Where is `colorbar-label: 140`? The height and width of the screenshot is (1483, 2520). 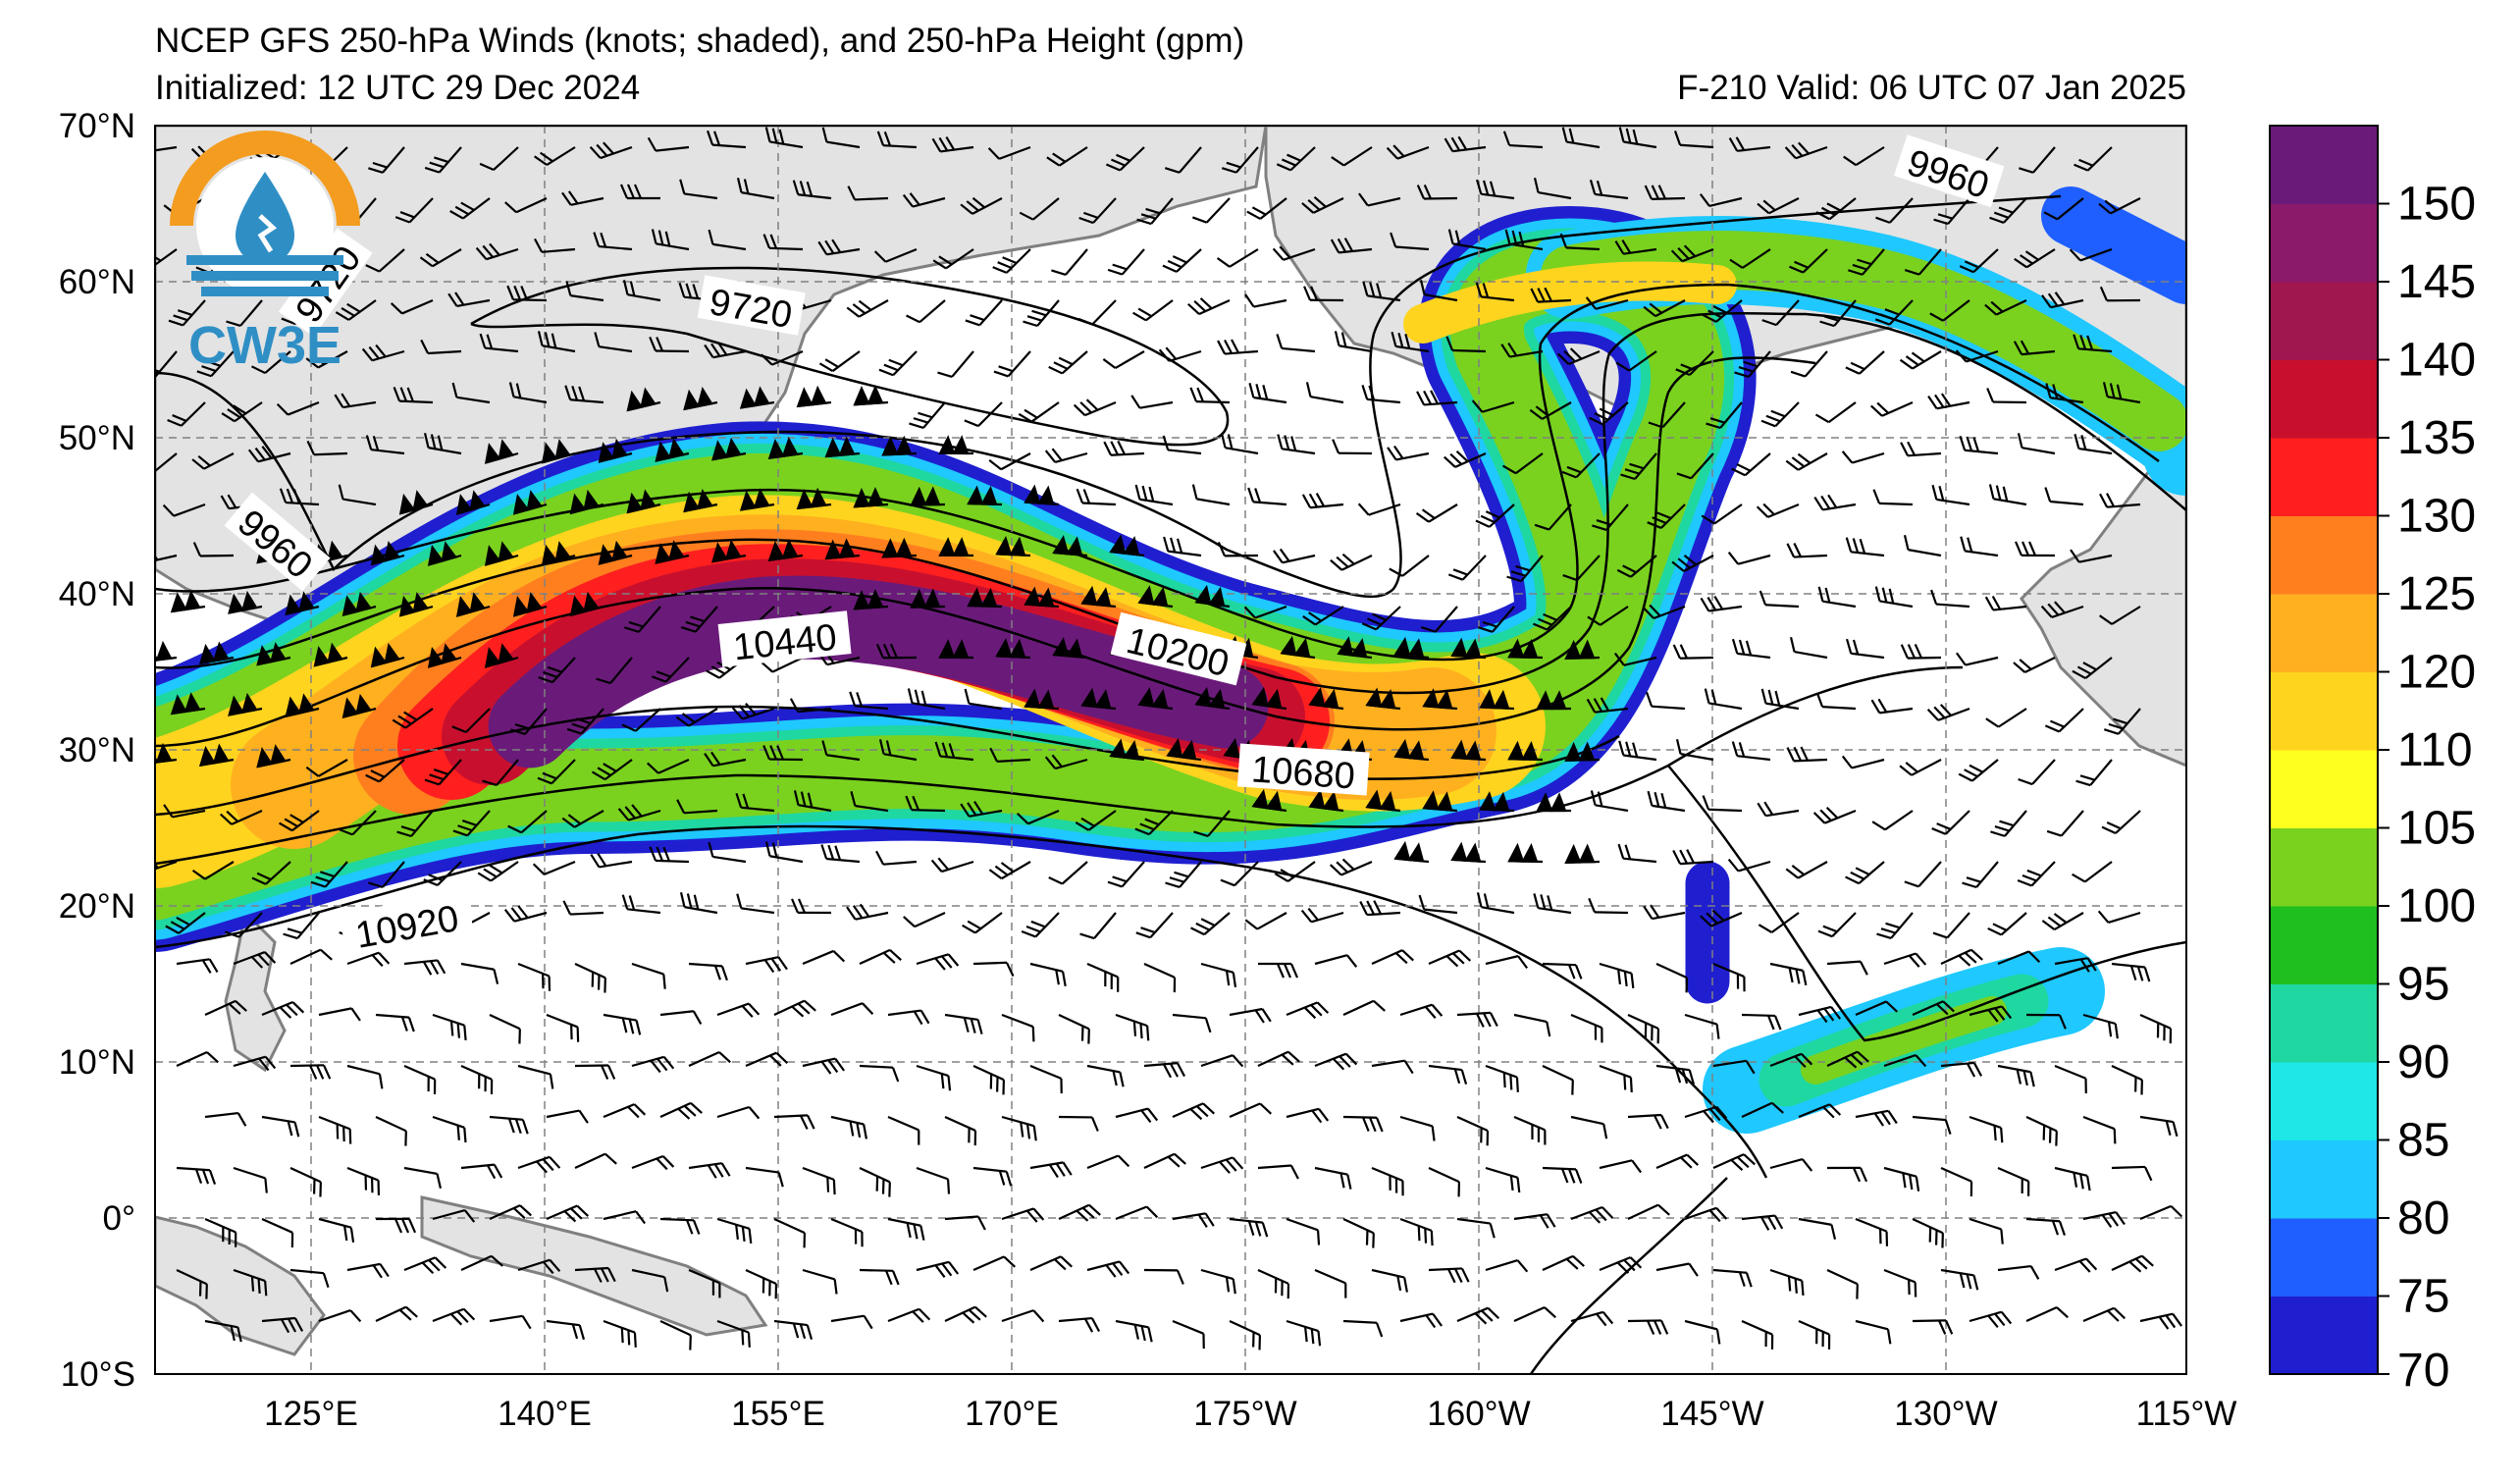
colorbar-label: 140 is located at coordinates (2436, 361).